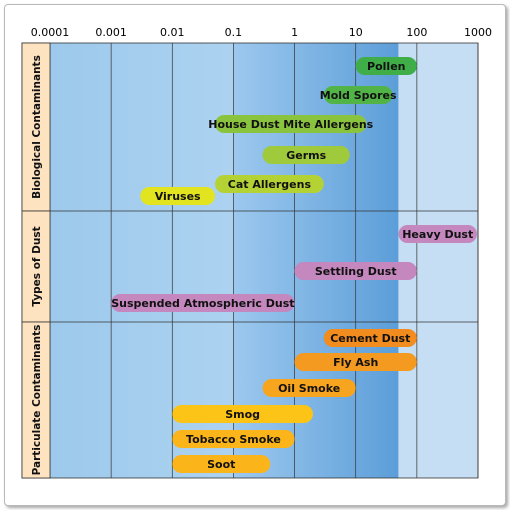 The width and height of the screenshot is (510, 510). I want to click on x-tick-label: 10, so click(356, 32).